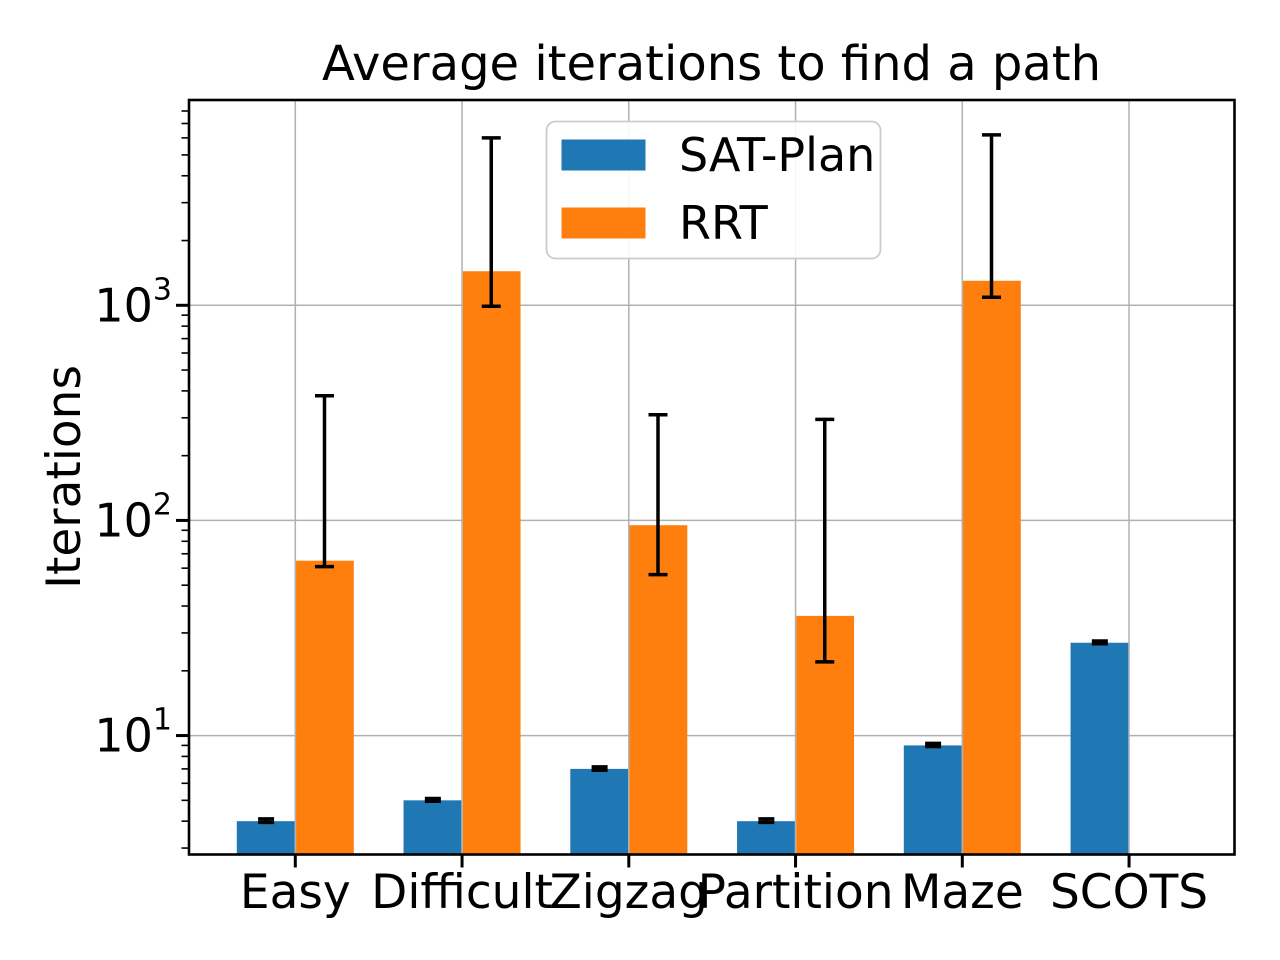 This screenshot has width=1280, height=960. I want to click on y-tick-labels: 10¹ 10² 10³, so click(133, 517).